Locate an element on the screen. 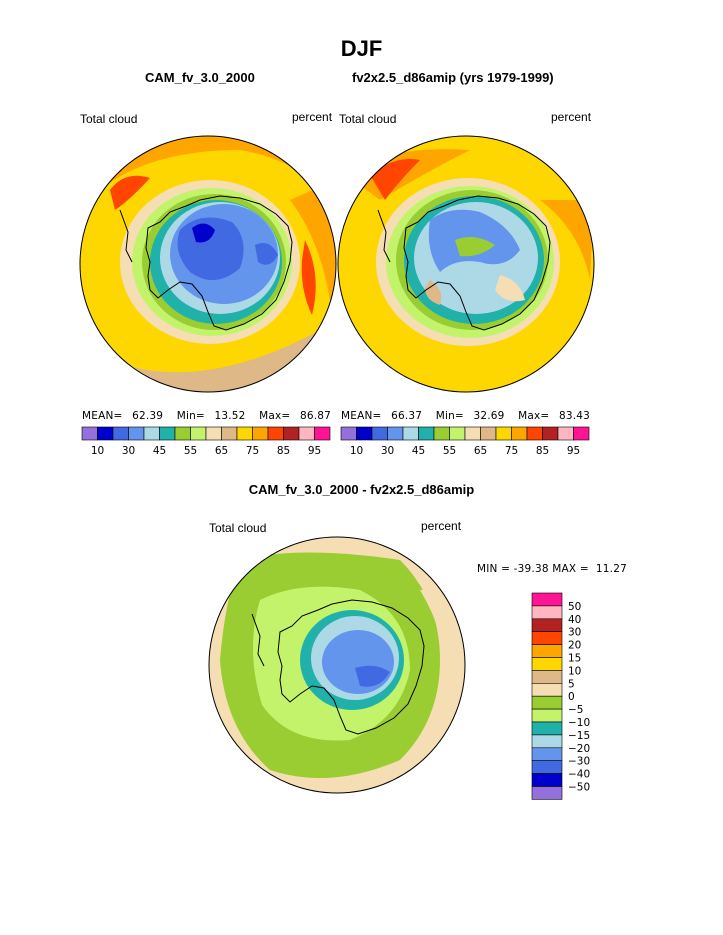 The image size is (723, 935). diff-colorbar-tick-label: 20 is located at coordinates (574, 646).